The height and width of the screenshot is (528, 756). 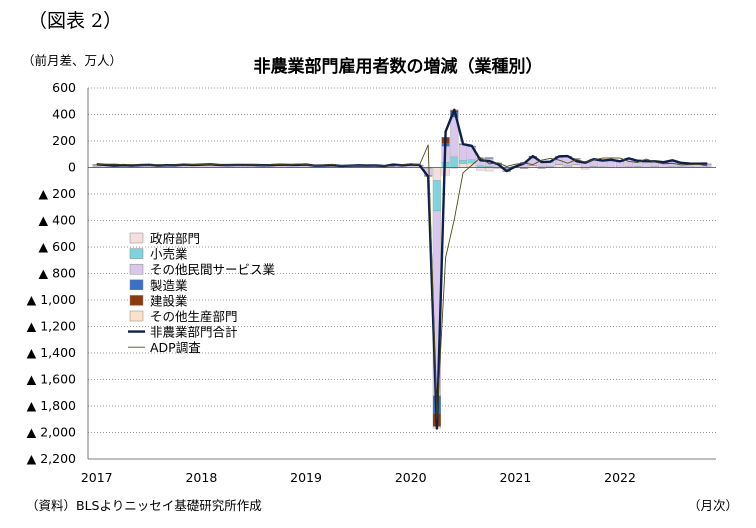 What do you see at coordinates (306, 477) in the screenshot?
I see `x-tick-label: 2019` at bounding box center [306, 477].